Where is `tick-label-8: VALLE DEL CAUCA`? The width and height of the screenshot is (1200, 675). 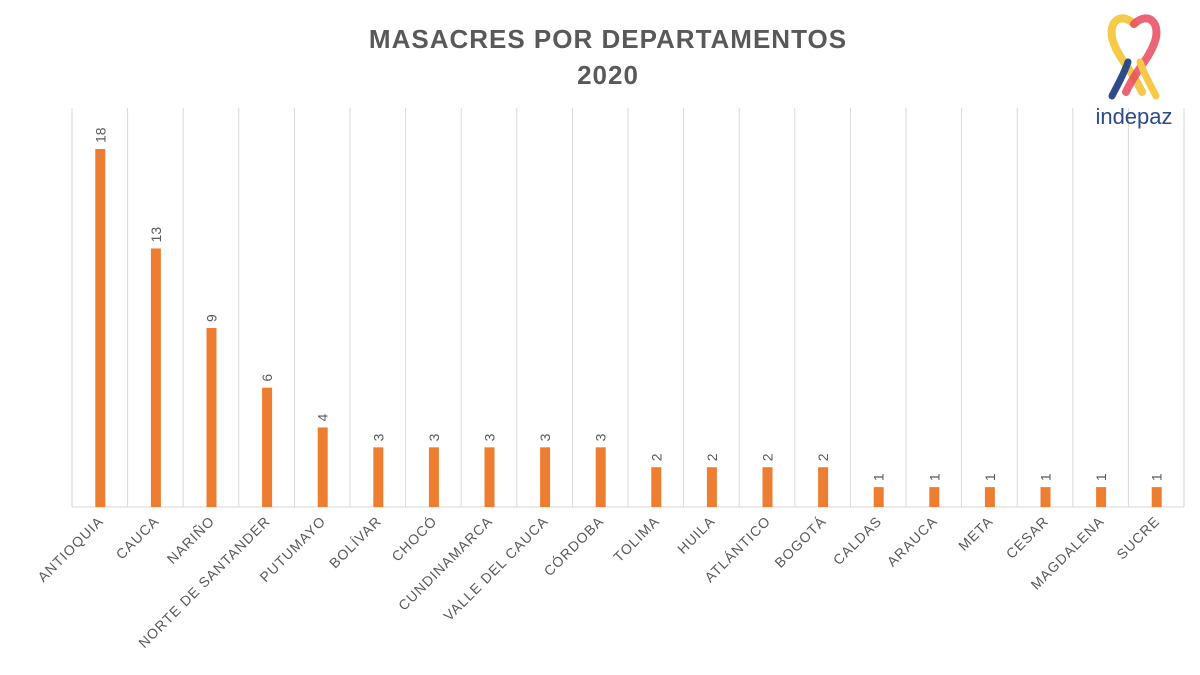
tick-label-8: VALLE DEL CAUCA is located at coordinates (495, 568).